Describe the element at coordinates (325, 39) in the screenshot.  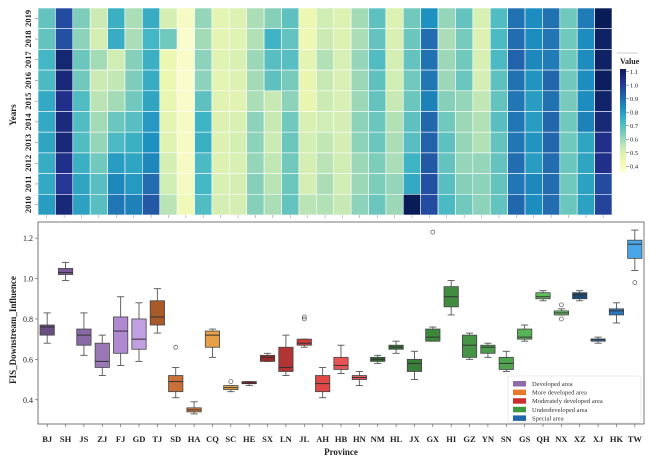
I see `heatmap-cell-HB-2018` at that location.